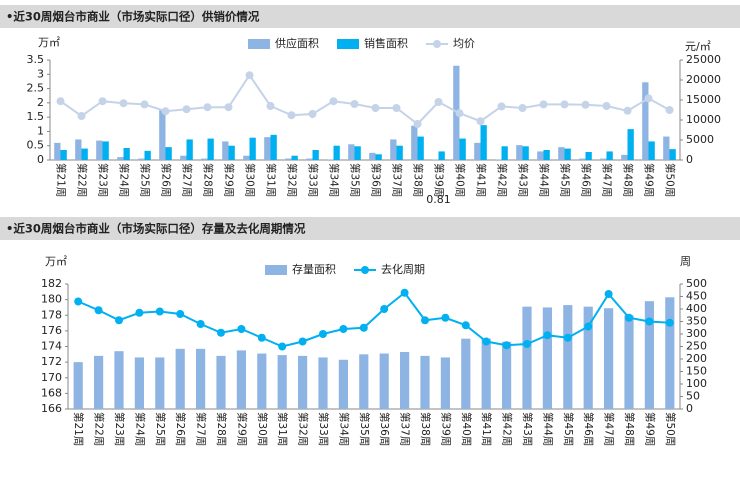 The height and width of the screenshot is (477, 740). I want to click on y-tick-label: 1, so click(40, 130).